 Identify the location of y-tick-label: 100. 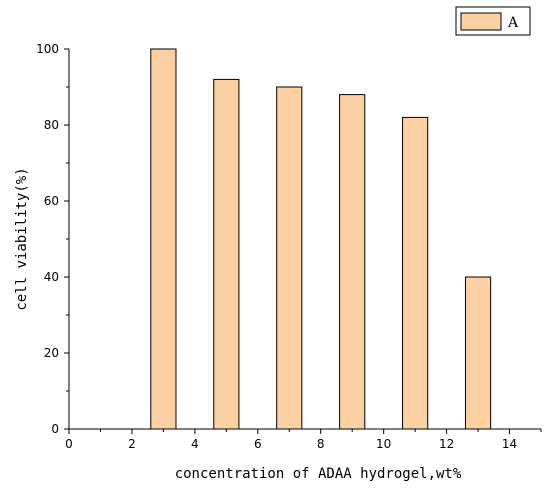
(47, 49).